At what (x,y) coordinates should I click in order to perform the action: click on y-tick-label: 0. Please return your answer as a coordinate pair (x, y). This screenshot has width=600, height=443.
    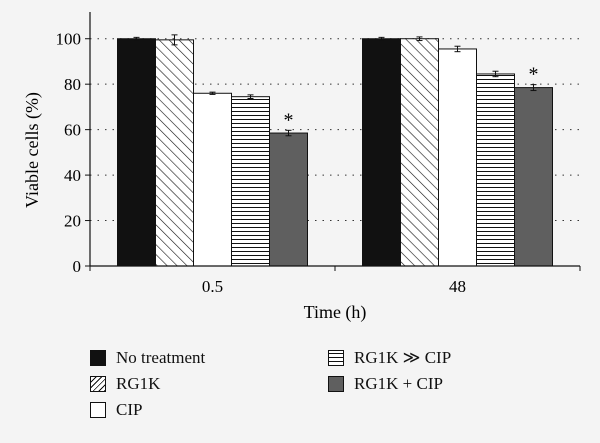
    Looking at the image, I should click on (77, 266).